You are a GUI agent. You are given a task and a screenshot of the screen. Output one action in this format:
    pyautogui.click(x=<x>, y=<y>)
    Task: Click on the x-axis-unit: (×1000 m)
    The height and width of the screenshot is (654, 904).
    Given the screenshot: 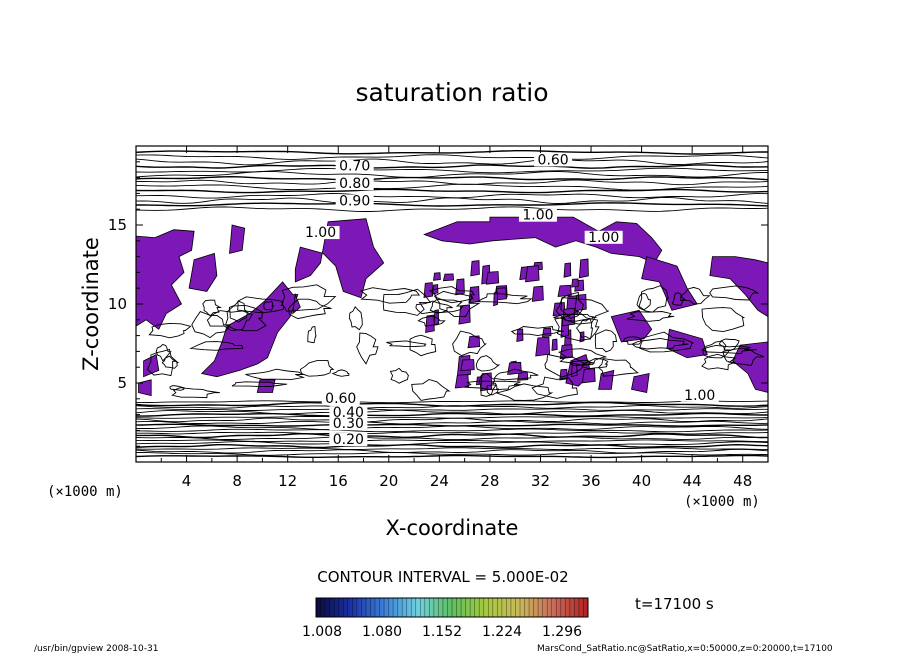 What is the action you would take?
    pyautogui.click(x=722, y=502)
    